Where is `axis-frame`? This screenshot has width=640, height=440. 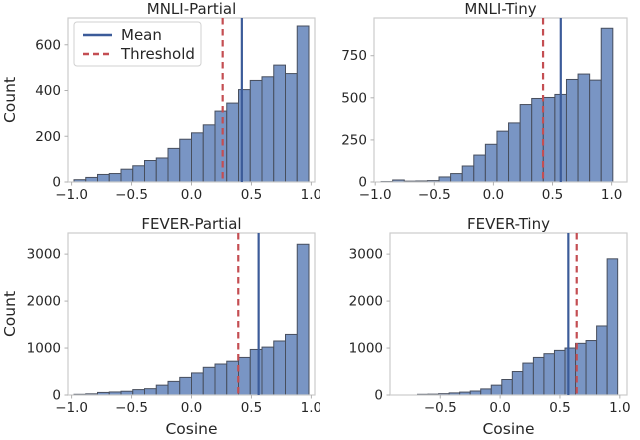
axis-frame is located at coordinates (508, 314).